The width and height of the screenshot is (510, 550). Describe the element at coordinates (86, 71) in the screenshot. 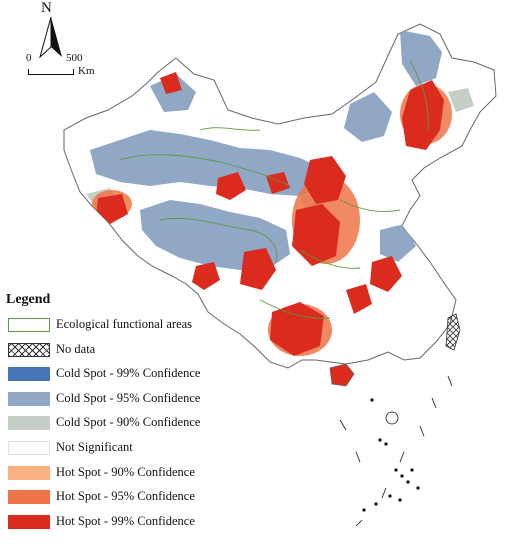

I see `scale-unit: Km` at that location.